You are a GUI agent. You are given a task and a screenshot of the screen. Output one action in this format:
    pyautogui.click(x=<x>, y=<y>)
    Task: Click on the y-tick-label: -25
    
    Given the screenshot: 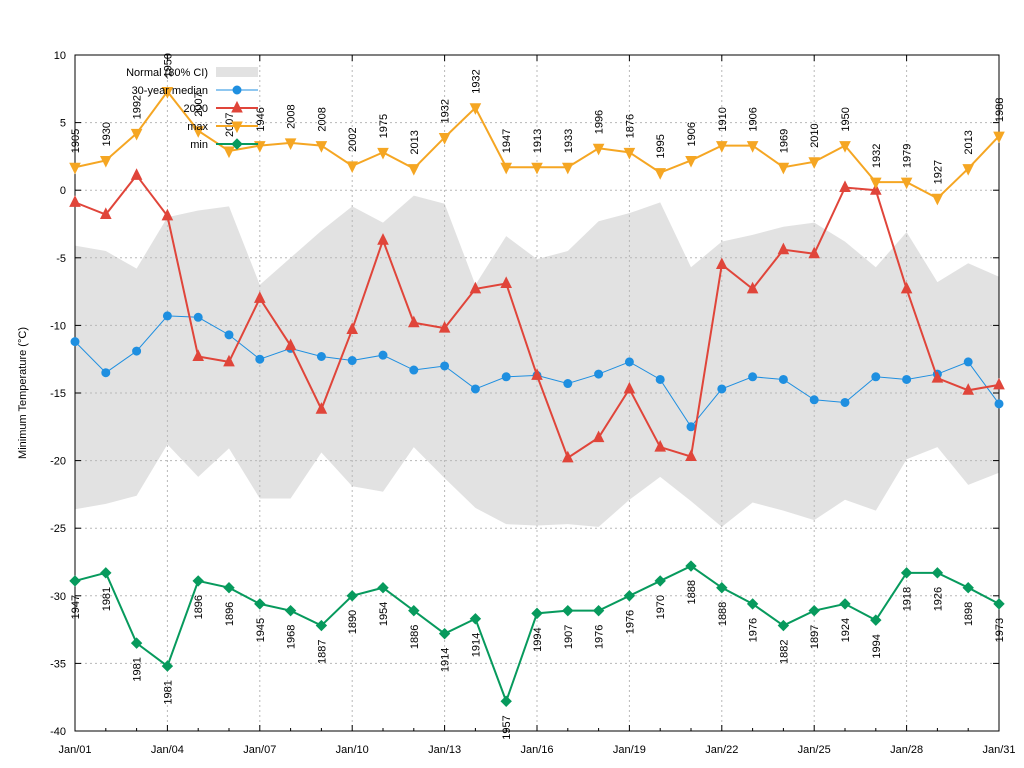 What is the action you would take?
    pyautogui.click(x=58, y=529)
    